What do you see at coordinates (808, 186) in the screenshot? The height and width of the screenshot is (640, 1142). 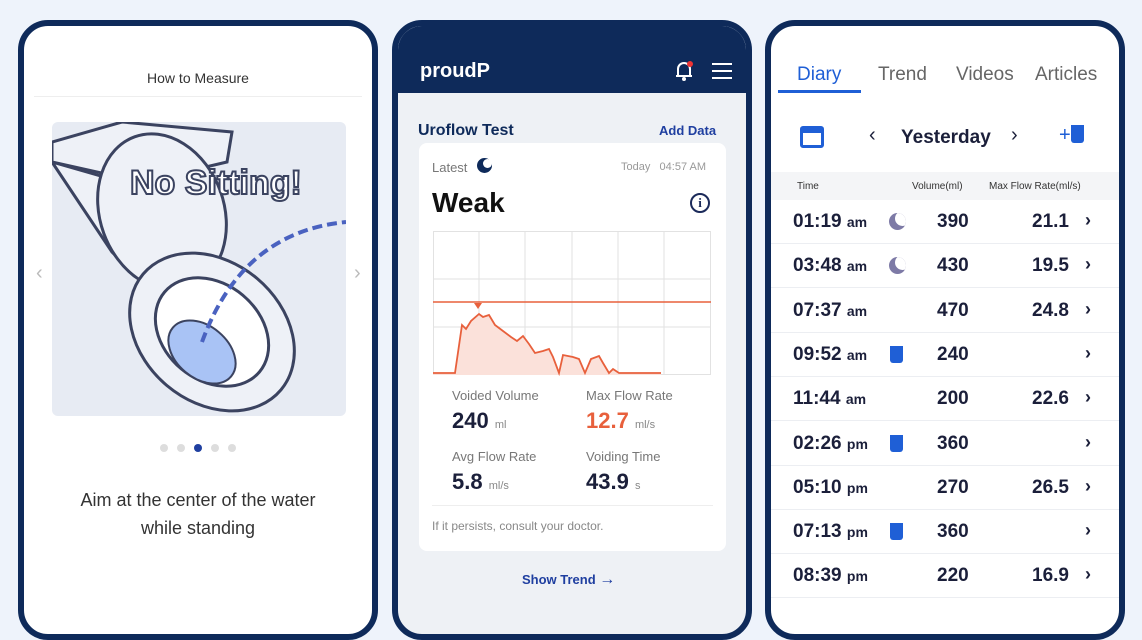 I see `column-time: Time` at bounding box center [808, 186].